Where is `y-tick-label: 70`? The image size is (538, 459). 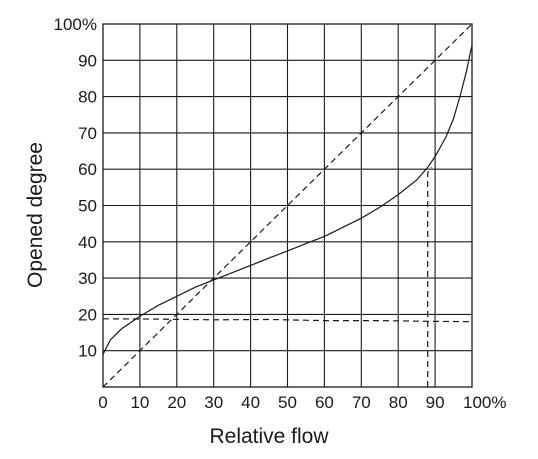
y-tick-label: 70 is located at coordinates (87, 133).